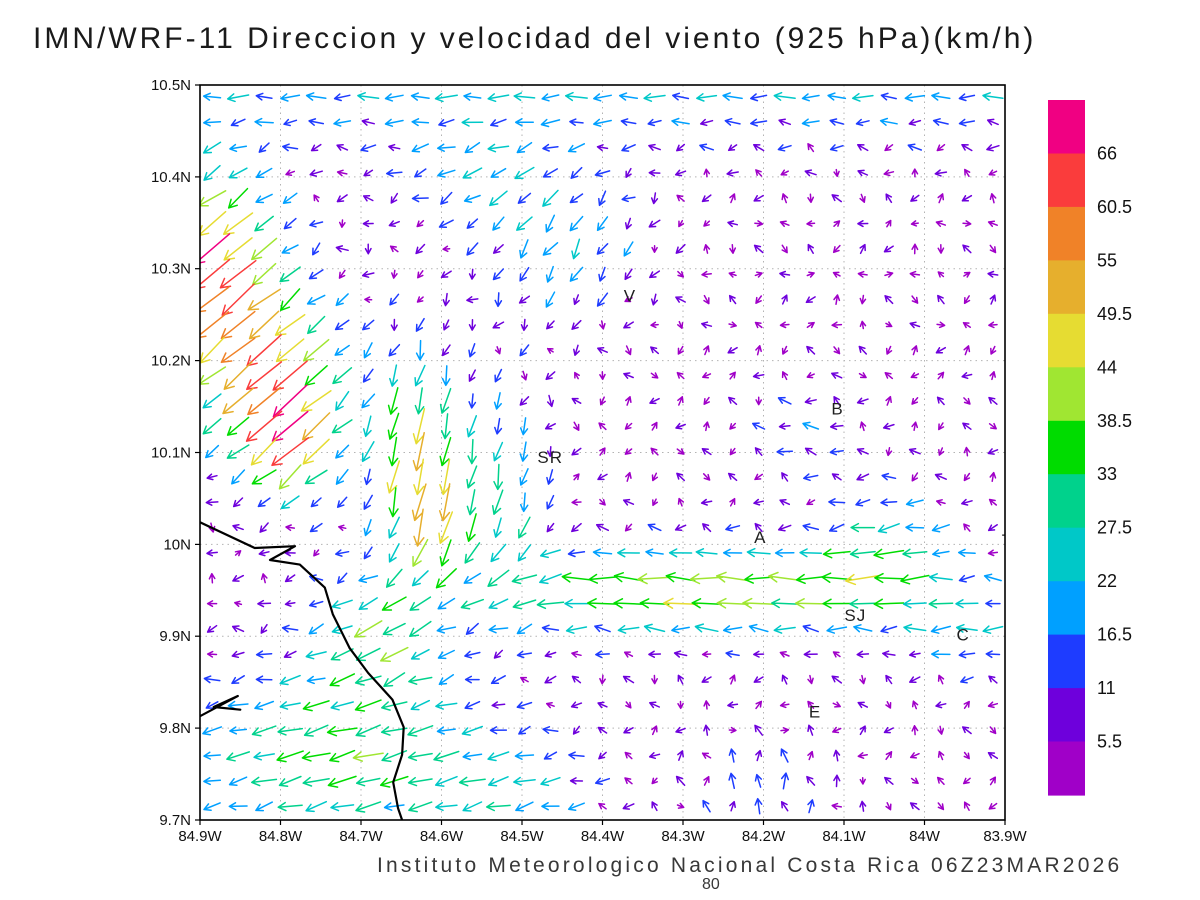  Describe the element at coordinates (171, 85) in the screenshot. I see `svg-text: 10.5N` at that location.